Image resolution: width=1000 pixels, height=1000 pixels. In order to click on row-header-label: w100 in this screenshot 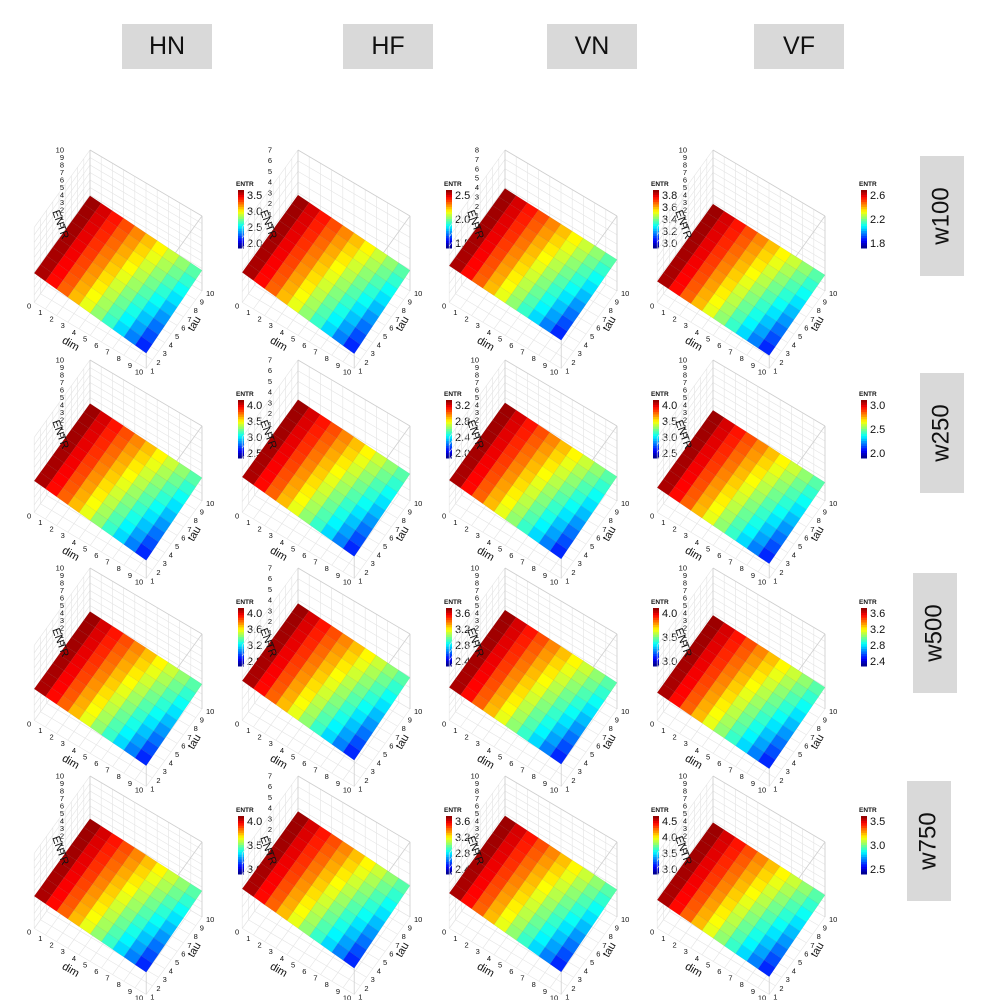, I will do `click(941, 216)`.